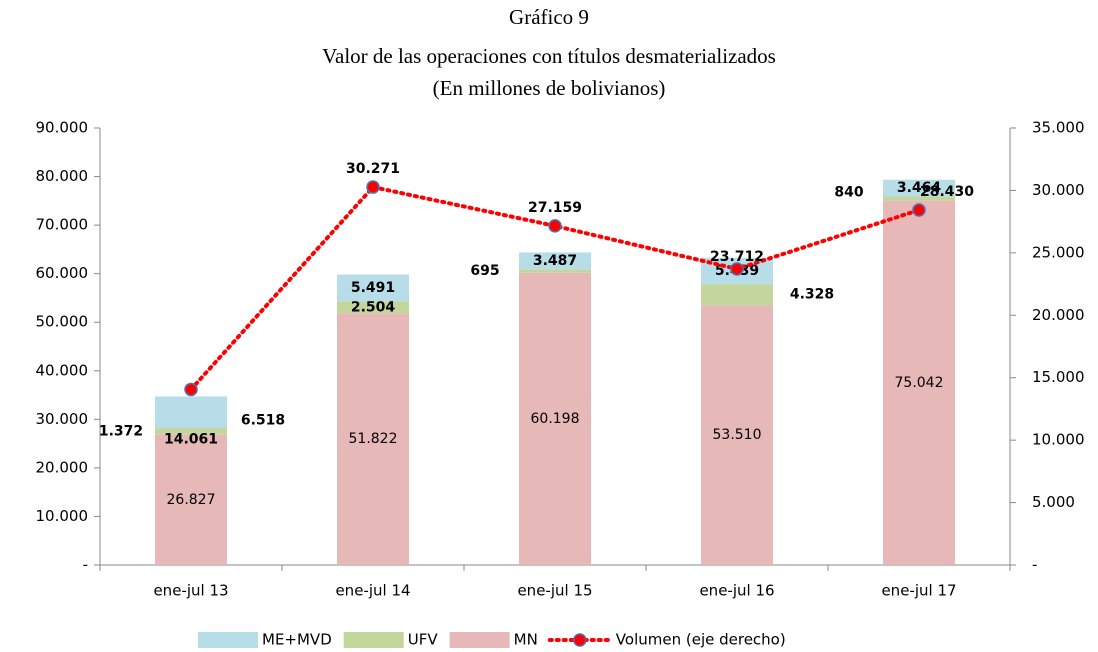 This screenshot has width=1098, height=652. Describe the element at coordinates (62, 516) in the screenshot. I see `y-tick-label: 10.000` at that location.